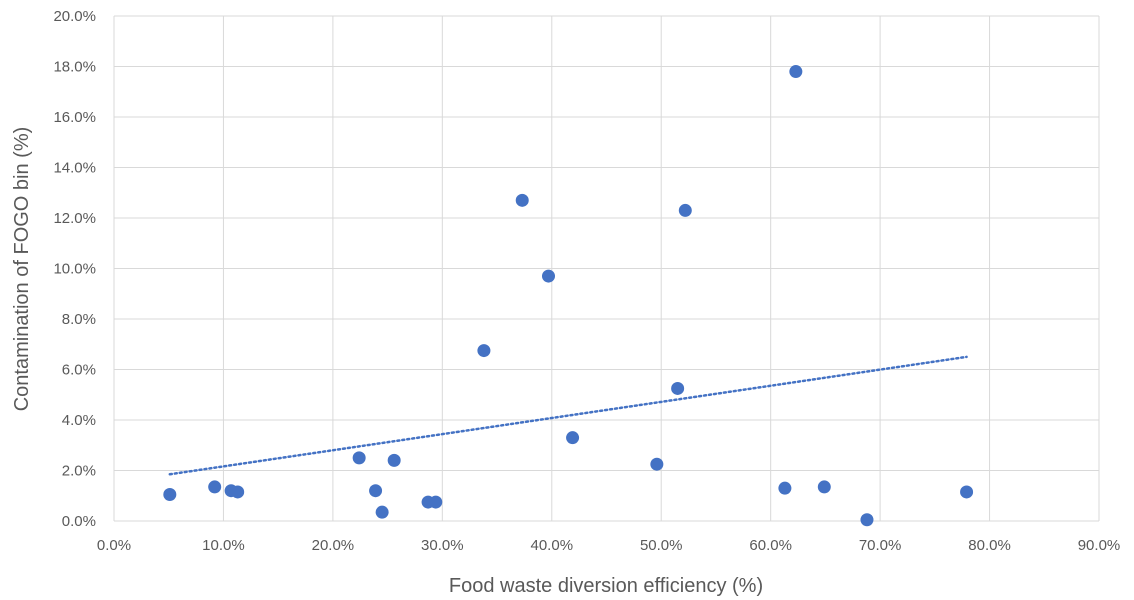  Describe the element at coordinates (79, 521) in the screenshot. I see `y-tick-label: 0.0%` at that location.